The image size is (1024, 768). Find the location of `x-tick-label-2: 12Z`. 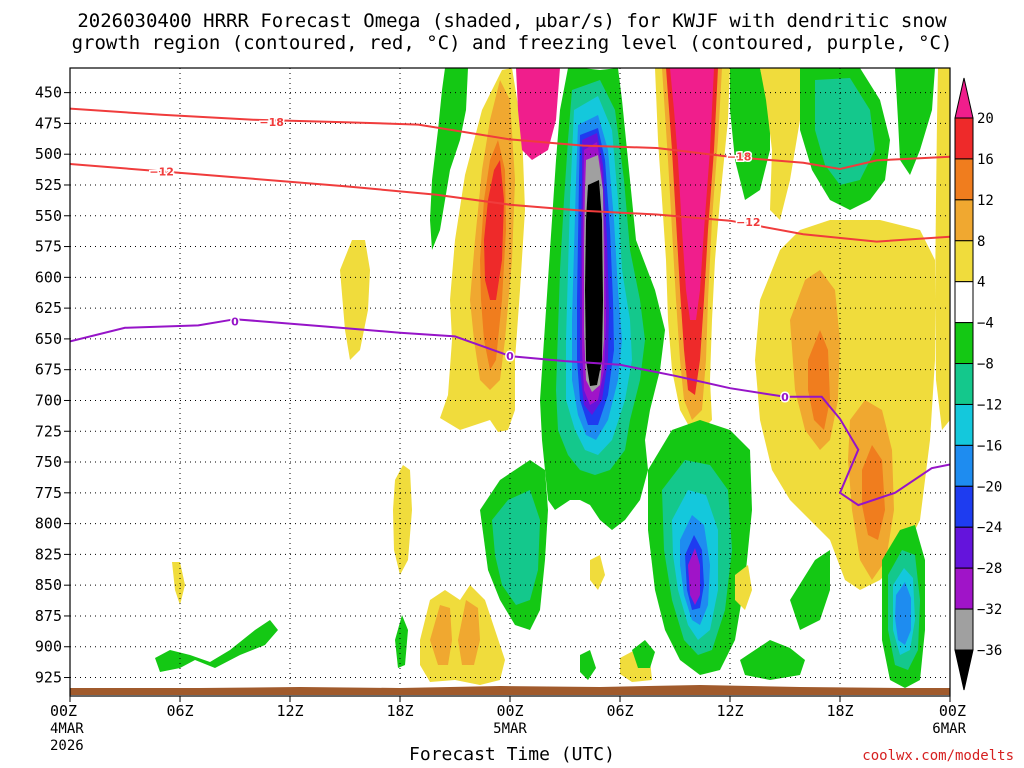

x-tick-label-2: 12Z is located at coordinates (289, 711).